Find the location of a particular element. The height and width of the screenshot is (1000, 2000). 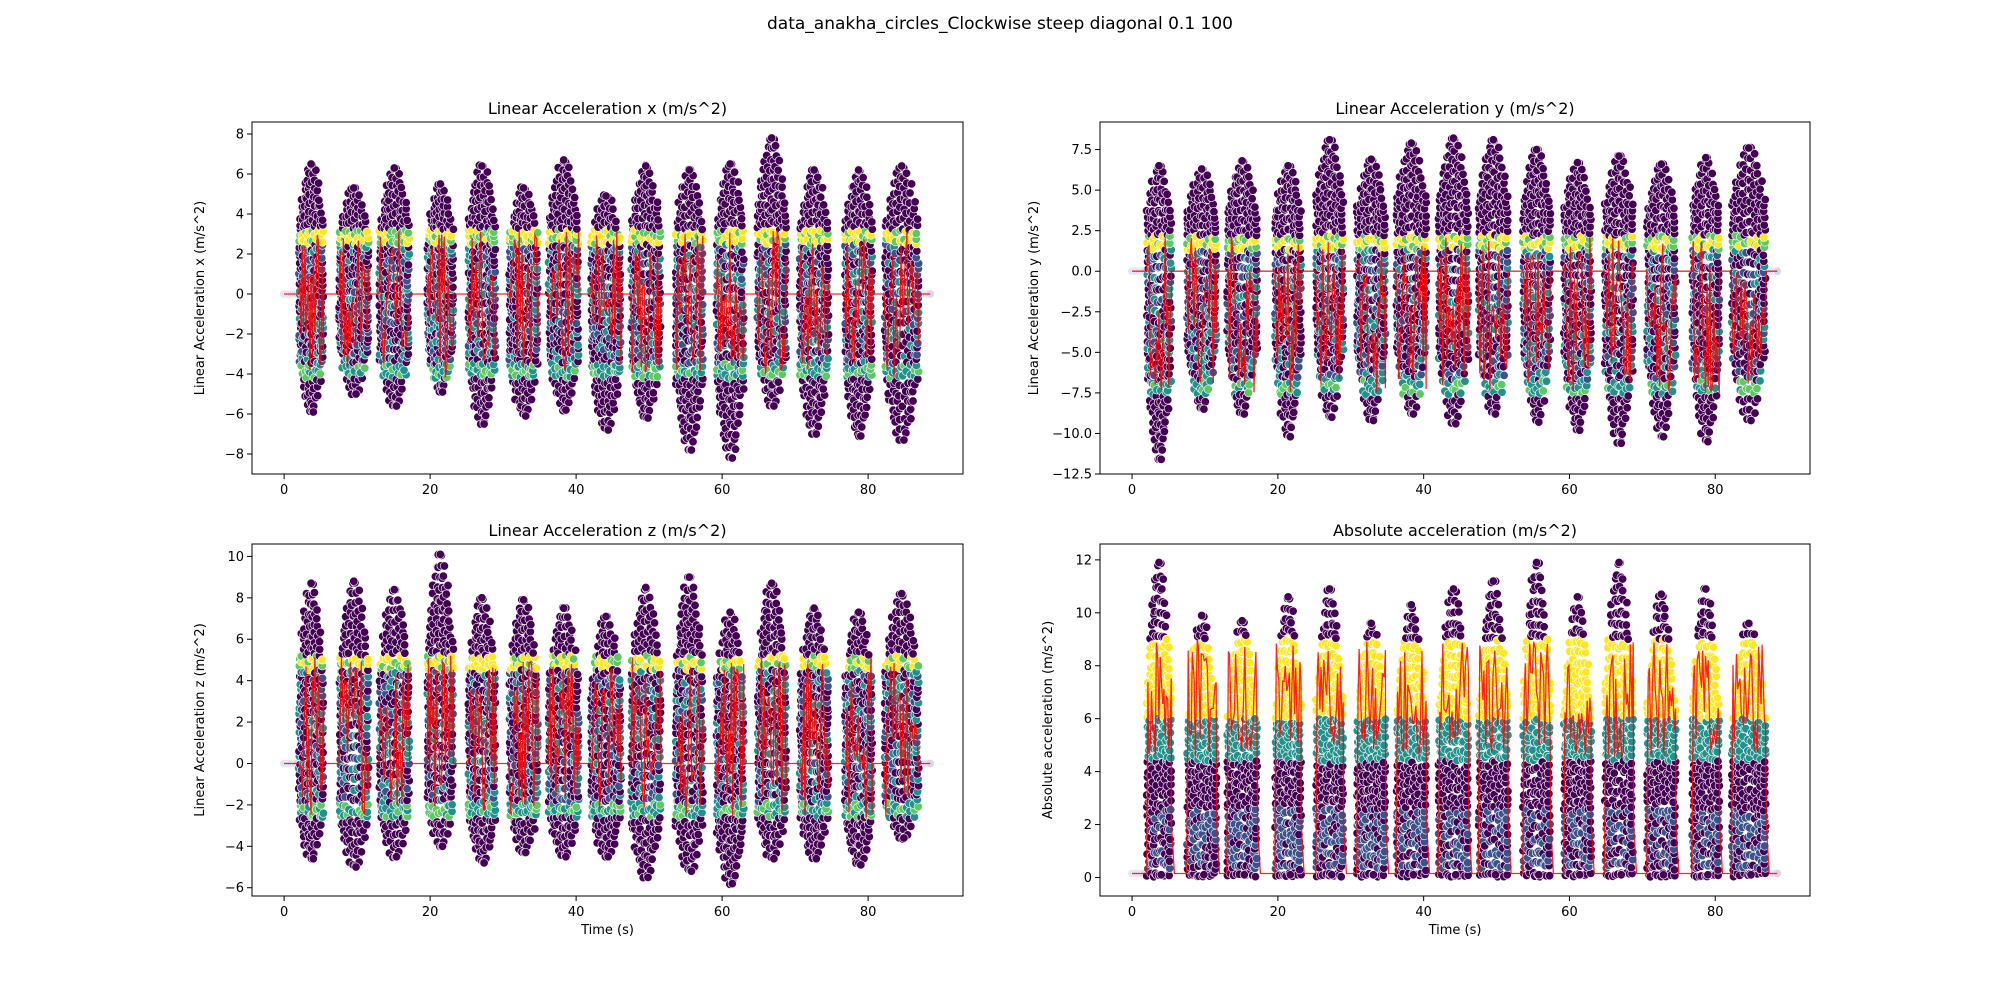

y-tick-label: 6 is located at coordinates (240, 175).